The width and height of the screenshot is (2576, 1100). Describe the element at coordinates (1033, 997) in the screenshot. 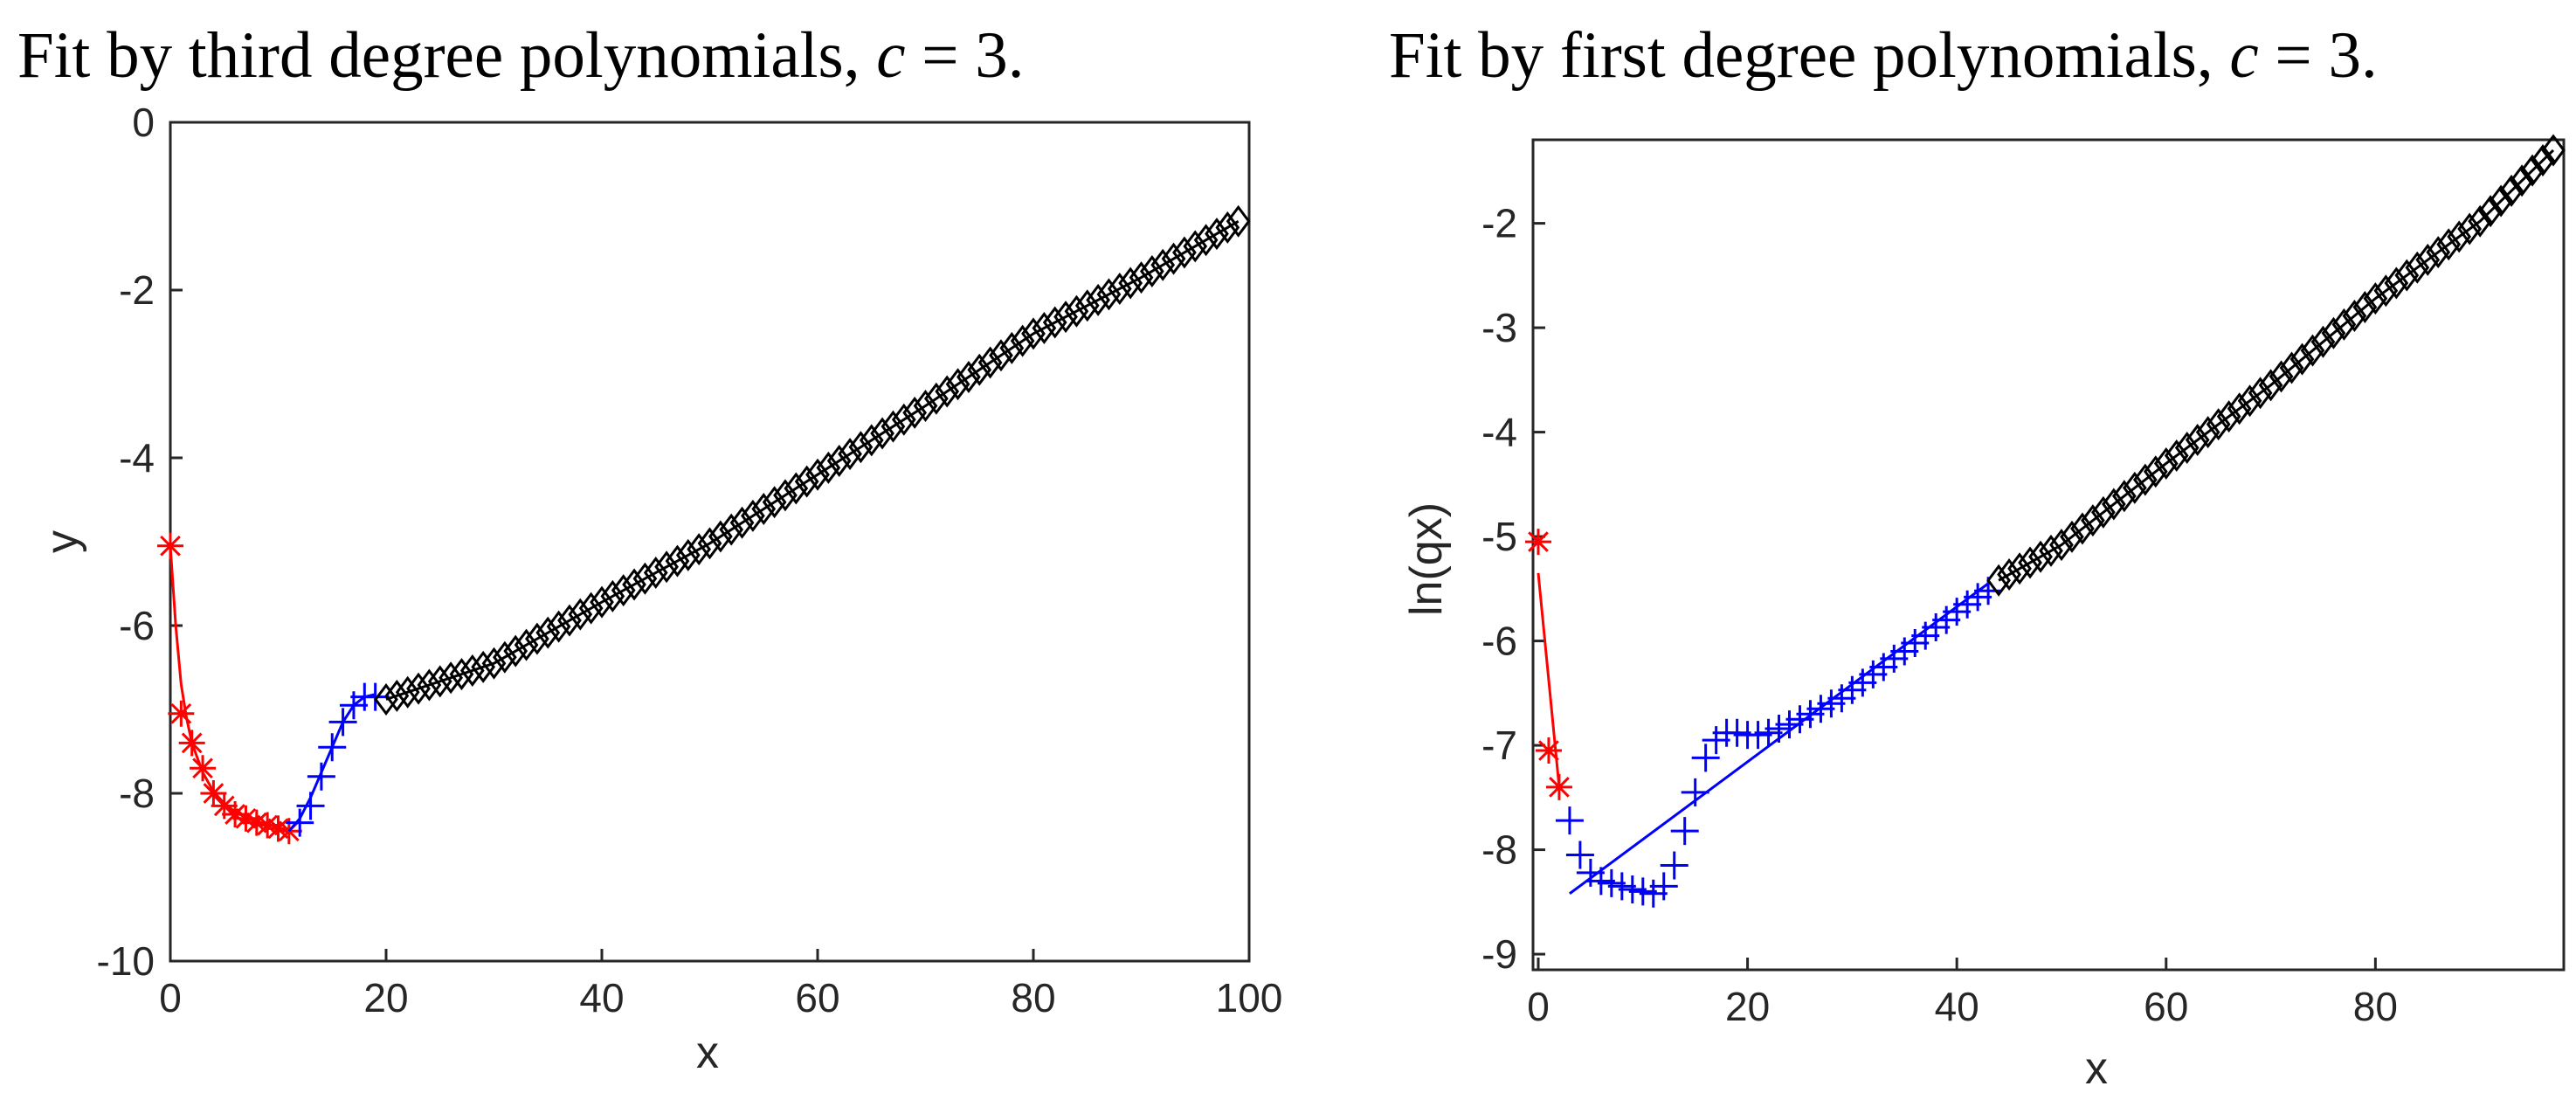

I see `left-x-tick-label: 80` at that location.